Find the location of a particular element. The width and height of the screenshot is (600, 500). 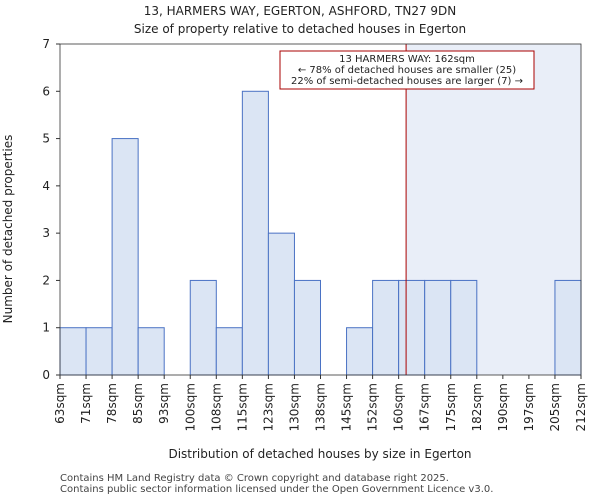

annotation-line-1: 13 HARMERS WAY: 162sqm is located at coordinates (407, 59).